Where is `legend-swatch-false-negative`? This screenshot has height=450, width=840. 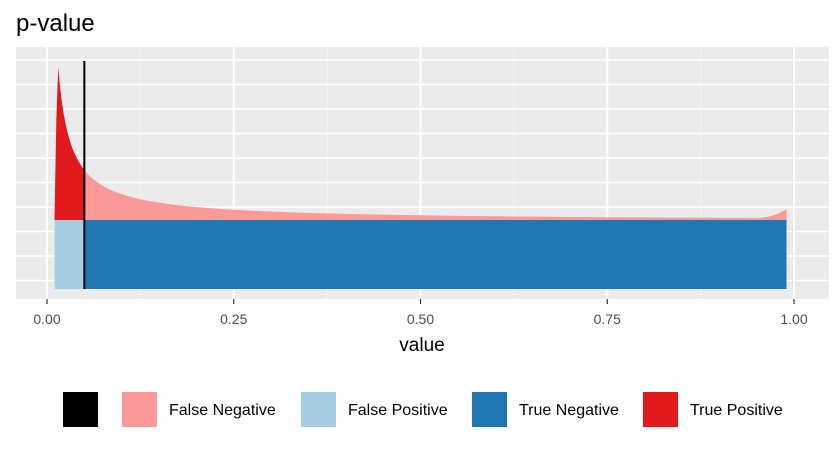
legend-swatch-false-negative is located at coordinates (139, 409).